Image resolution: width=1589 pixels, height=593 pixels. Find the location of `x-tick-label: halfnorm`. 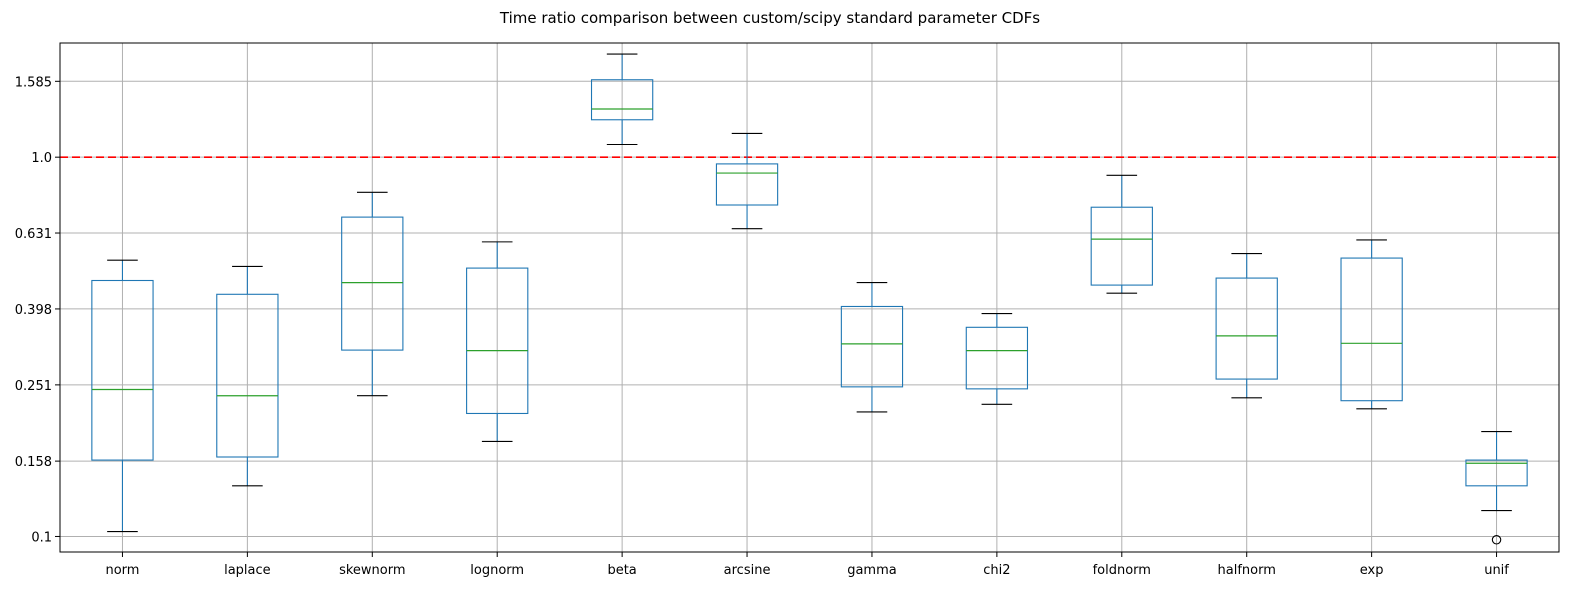

x-tick-label: halfnorm is located at coordinates (1247, 570).